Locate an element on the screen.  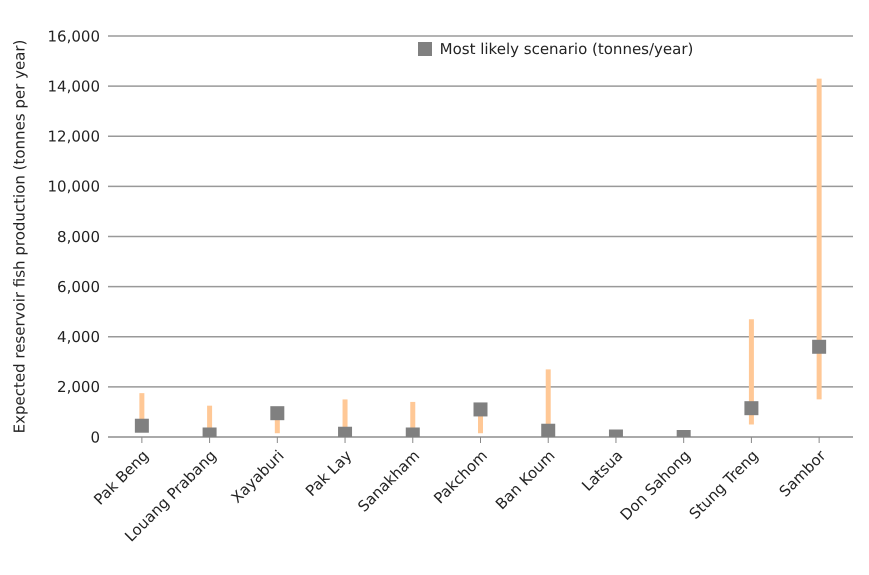
y-axis-title: Expected reservoir fish production (tonnes per year) is located at coordinates (19, 237).